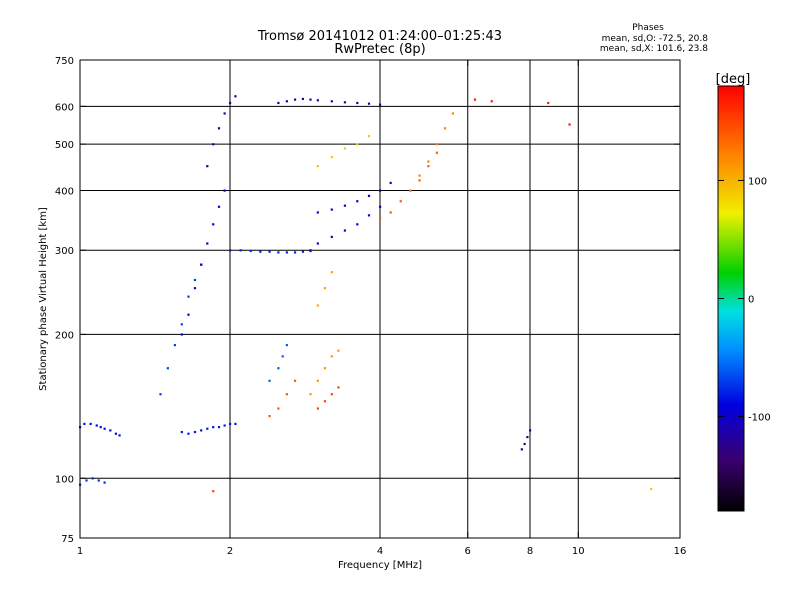 This screenshot has width=800, height=600. What do you see at coordinates (648, 28) in the screenshot?
I see `stats-heading: Phases` at bounding box center [648, 28].